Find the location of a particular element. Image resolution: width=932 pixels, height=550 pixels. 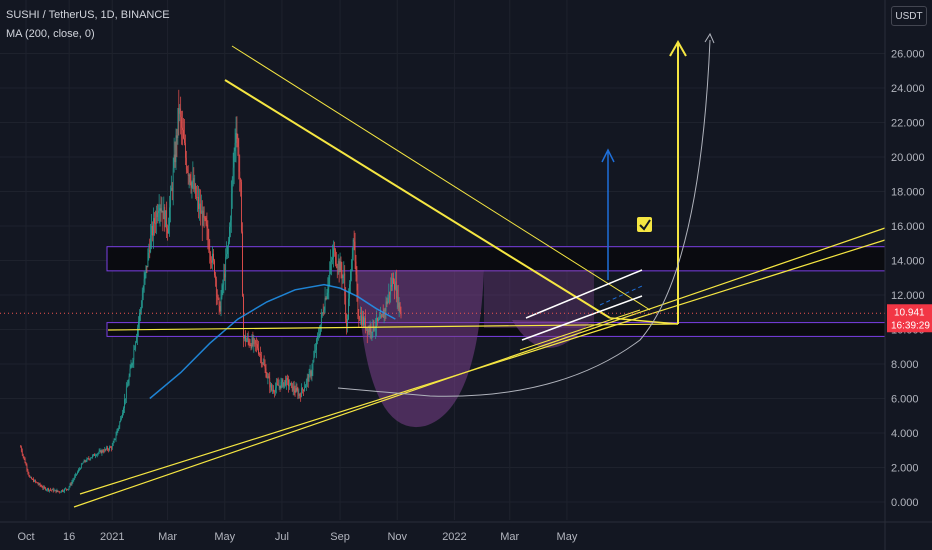

y-tick-label: 12.000 is located at coordinates (908, 296).